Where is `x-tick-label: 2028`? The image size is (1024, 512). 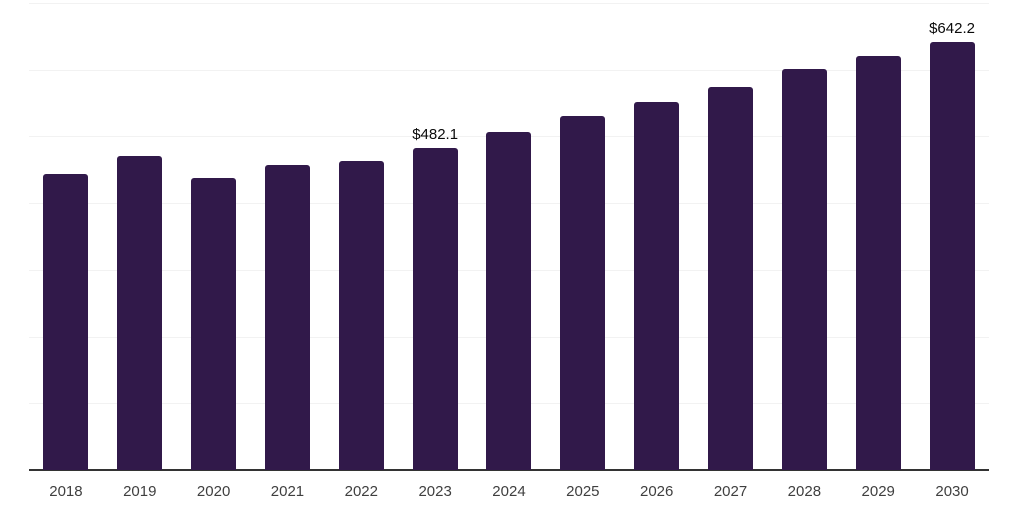 x-tick-label: 2028 is located at coordinates (804, 491).